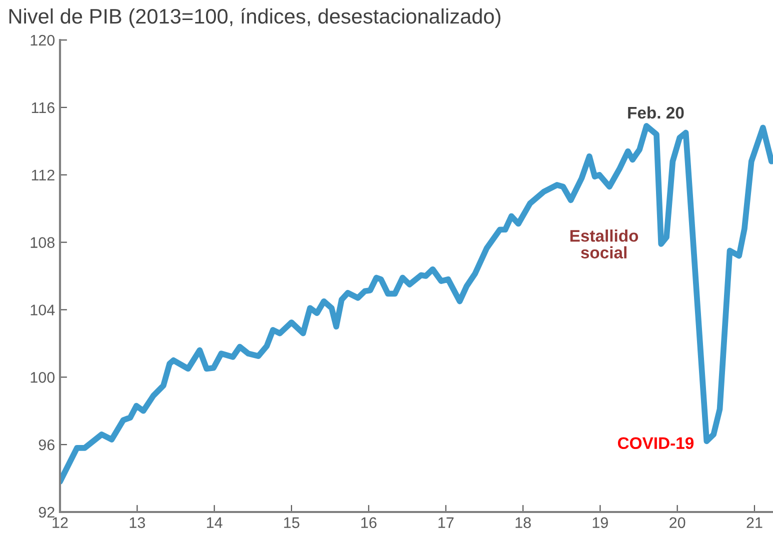 The height and width of the screenshot is (545, 773). What do you see at coordinates (46, 512) in the screenshot?
I see `y-tick-label: 92` at bounding box center [46, 512].